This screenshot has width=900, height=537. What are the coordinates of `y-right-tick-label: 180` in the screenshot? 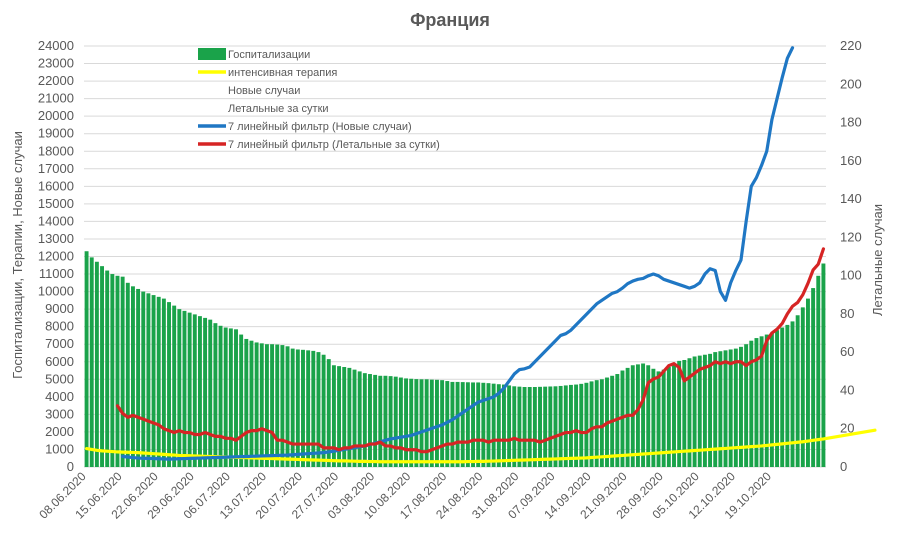 It's located at (851, 122).